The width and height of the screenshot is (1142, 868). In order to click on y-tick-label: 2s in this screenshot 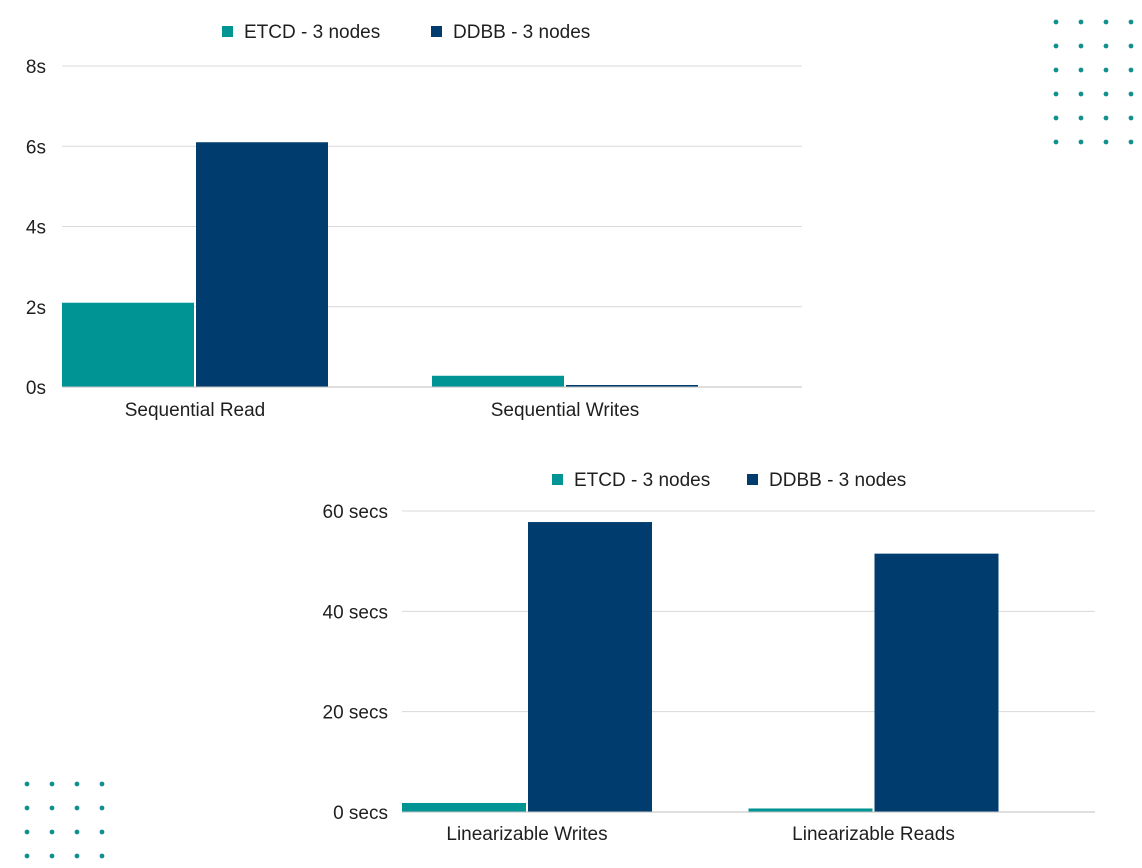, I will do `click(36, 308)`.